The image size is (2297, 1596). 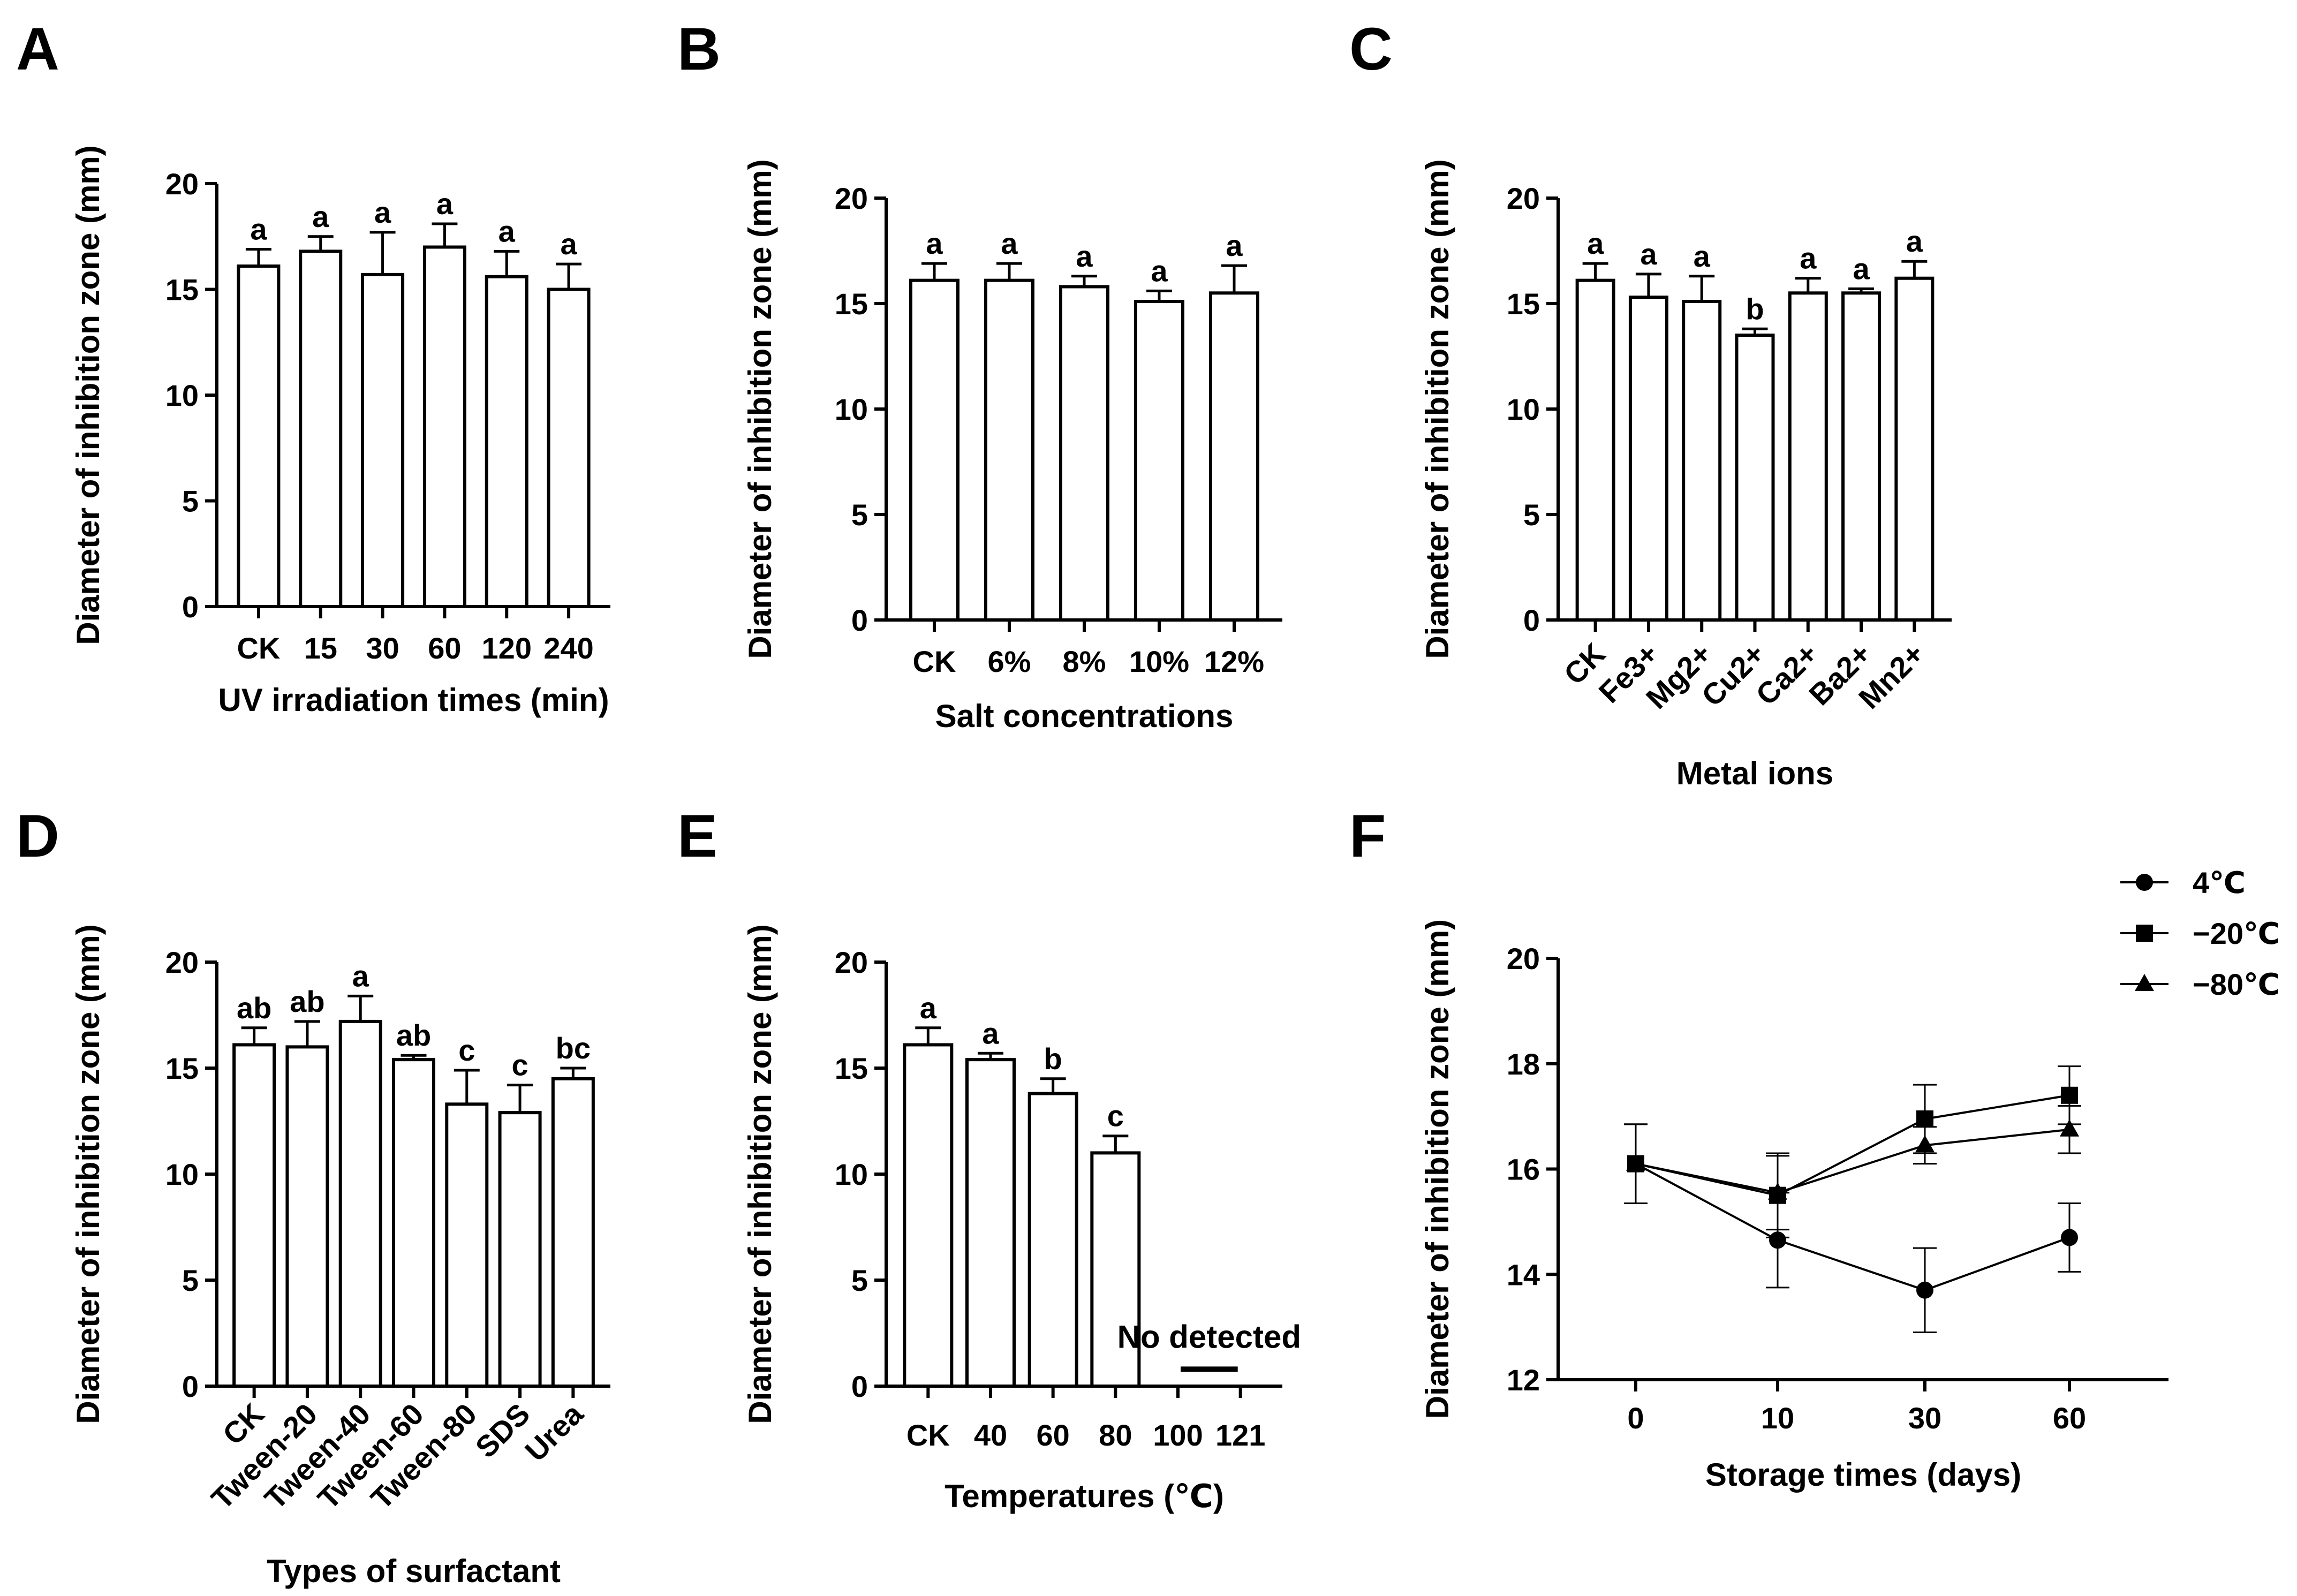 I want to click on y-tick-label: 16, so click(x=1523, y=1169).